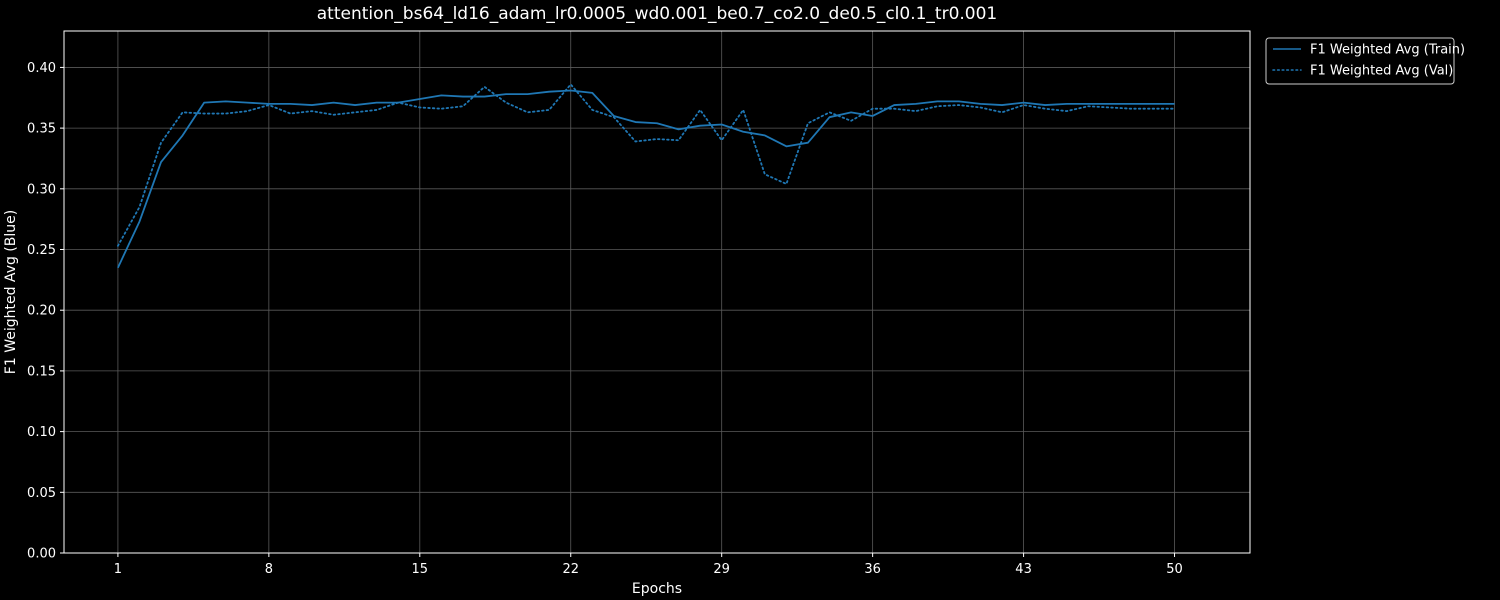 This screenshot has width=1500, height=600. I want to click on y-tick-label: 0.20, so click(41, 311).